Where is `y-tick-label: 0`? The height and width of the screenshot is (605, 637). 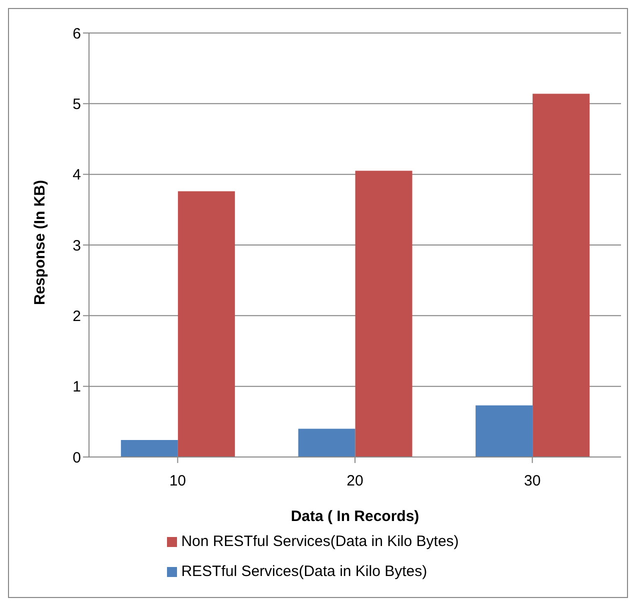
y-tick-label: 0 is located at coordinates (76, 457).